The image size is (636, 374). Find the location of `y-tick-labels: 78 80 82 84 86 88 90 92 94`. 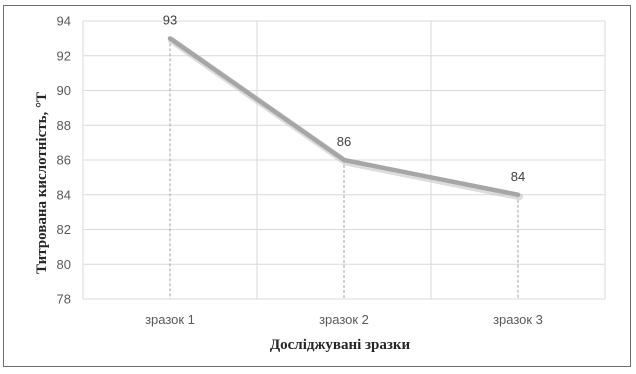

y-tick-labels: 78 80 82 84 86 88 90 92 94 is located at coordinates (64, 160).